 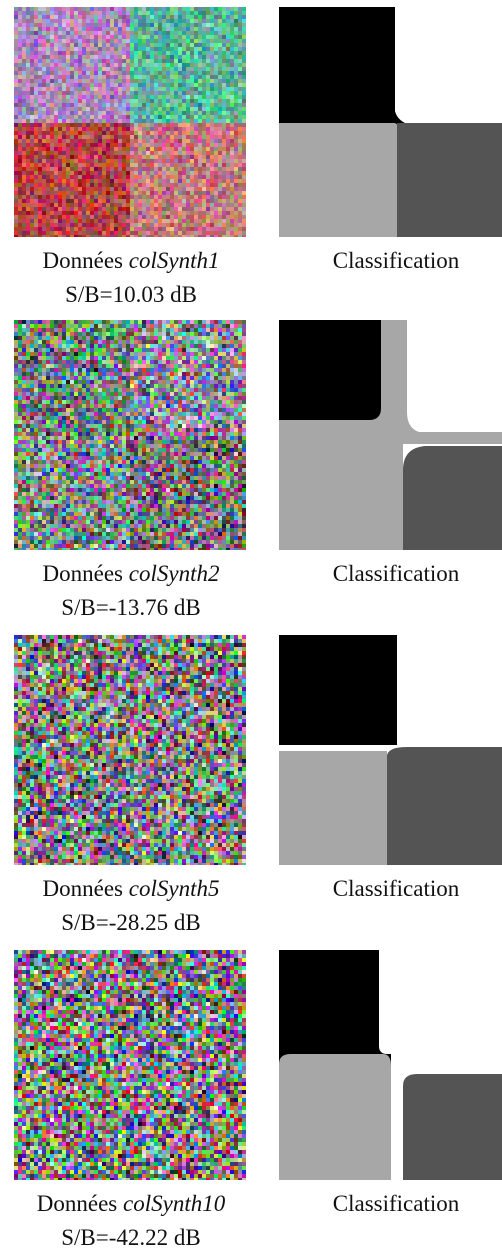 I want to click on dataset-name: colSynth10, so click(x=174, y=1203).